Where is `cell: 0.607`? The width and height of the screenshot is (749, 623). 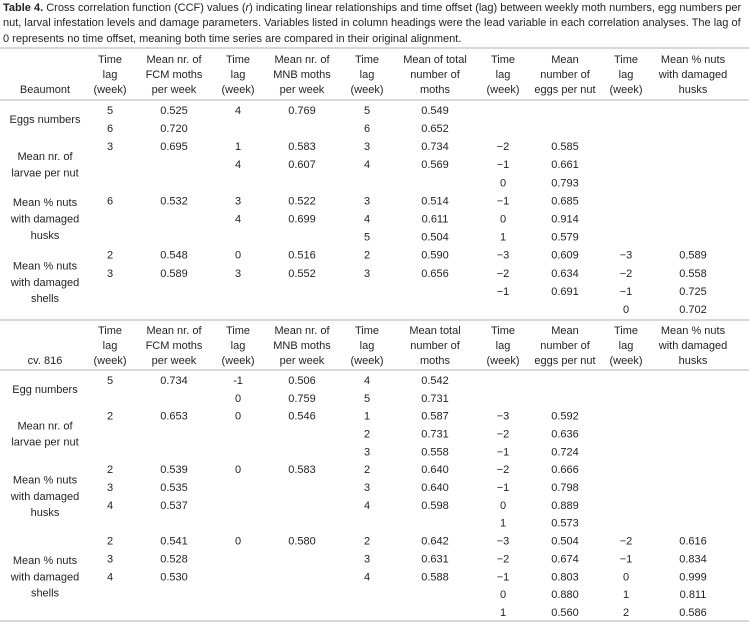
cell: 0.607 is located at coordinates (302, 165).